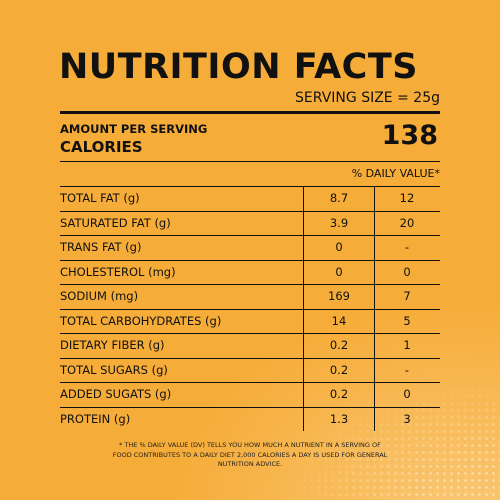  Describe the element at coordinates (118, 271) in the screenshot. I see `nutrient-name: CHOLESTEROL (mg)` at that location.